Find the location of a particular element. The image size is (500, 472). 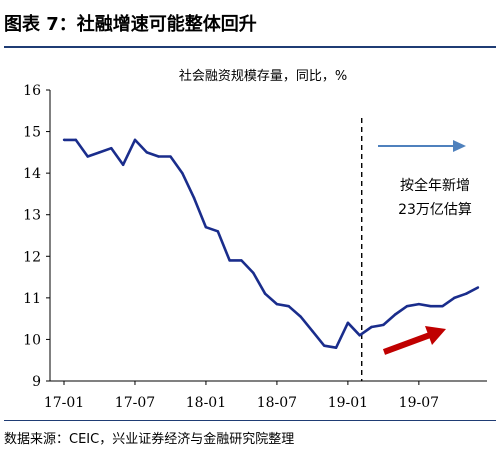

forecast-arrow-head is located at coordinates (459, 146).